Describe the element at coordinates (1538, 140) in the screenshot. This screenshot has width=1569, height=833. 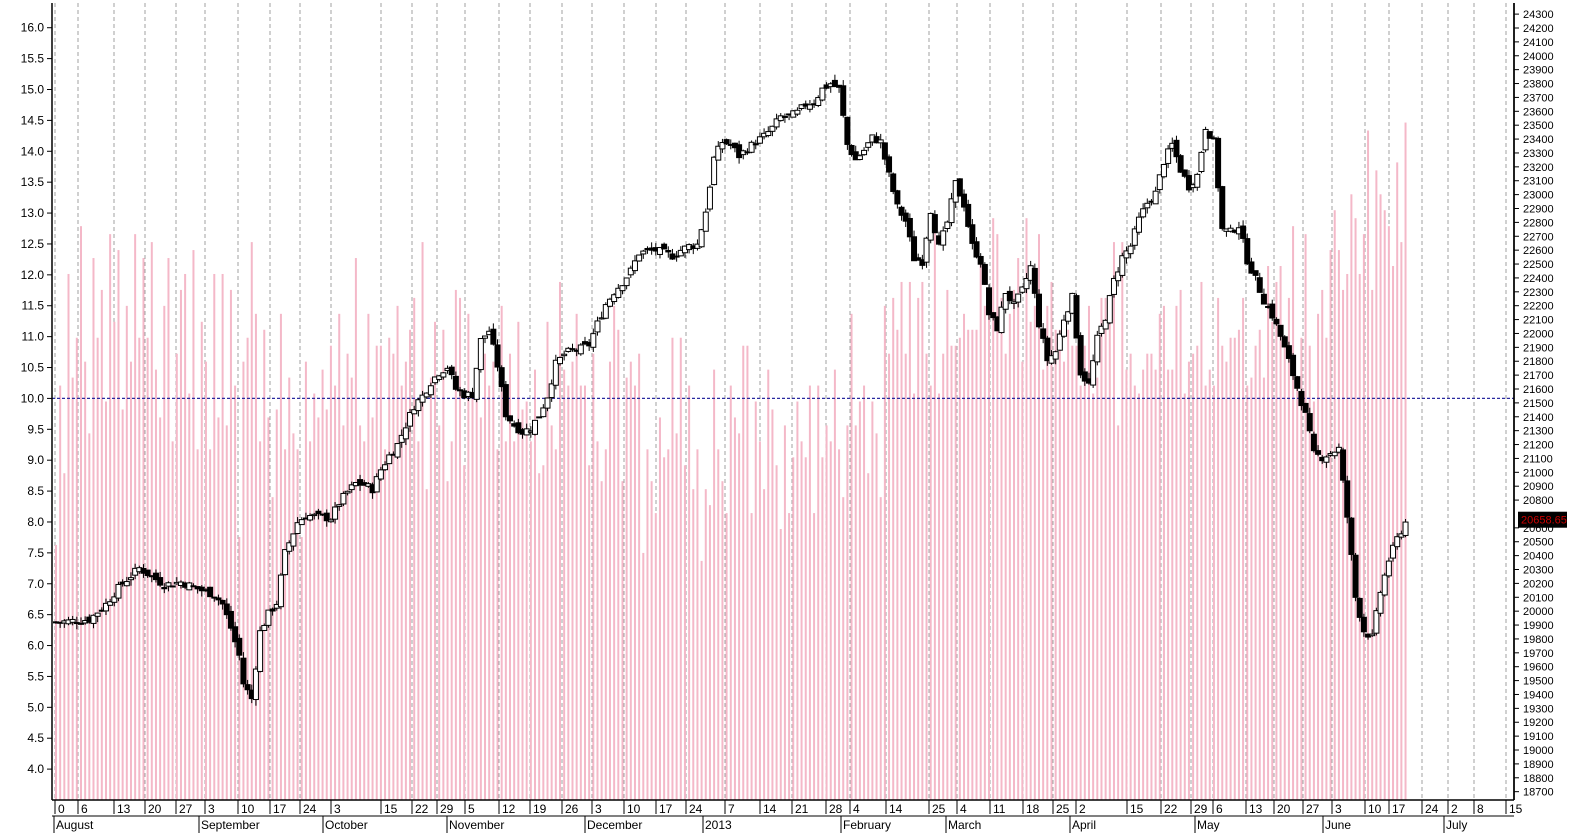
I see `right-tick-label: 23400` at that location.